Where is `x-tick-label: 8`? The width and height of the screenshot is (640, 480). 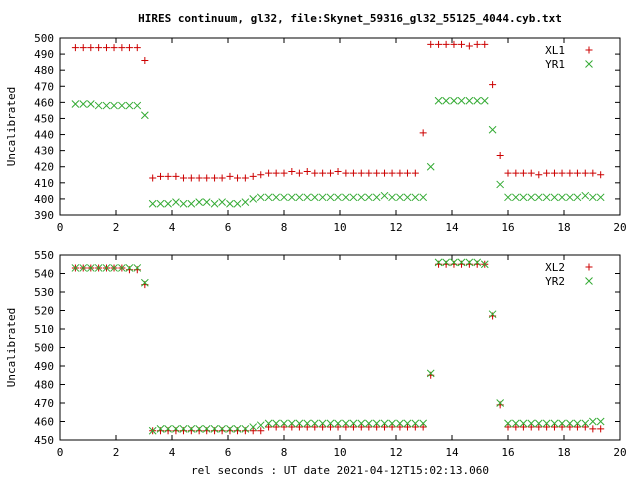 x-tick-label: 8 is located at coordinates (284, 227).